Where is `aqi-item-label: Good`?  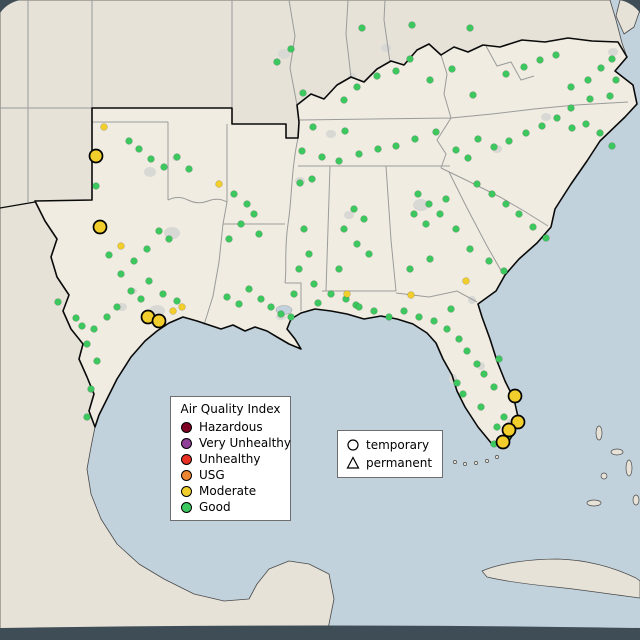 aqi-item-label: Good is located at coordinates (215, 507).